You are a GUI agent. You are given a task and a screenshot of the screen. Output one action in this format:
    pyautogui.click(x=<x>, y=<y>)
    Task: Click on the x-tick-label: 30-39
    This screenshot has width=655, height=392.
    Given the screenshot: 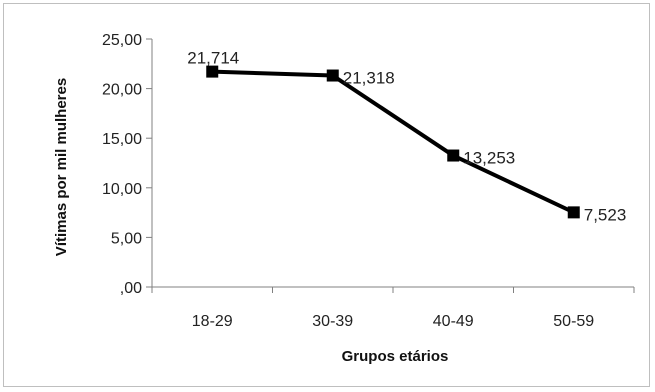 What is the action you would take?
    pyautogui.click(x=332, y=321)
    